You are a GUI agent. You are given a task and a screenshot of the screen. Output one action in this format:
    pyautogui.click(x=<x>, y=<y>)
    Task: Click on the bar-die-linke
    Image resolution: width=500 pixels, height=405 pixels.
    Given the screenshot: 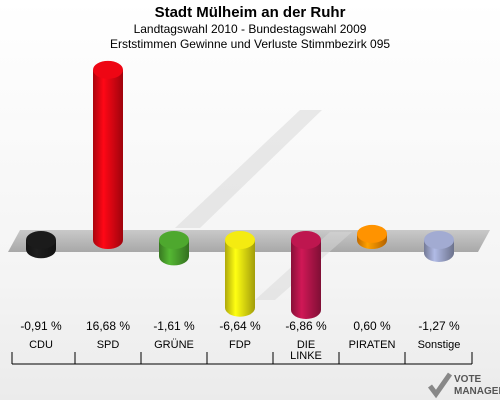 What is the action you would take?
    pyautogui.click(x=306, y=275)
    